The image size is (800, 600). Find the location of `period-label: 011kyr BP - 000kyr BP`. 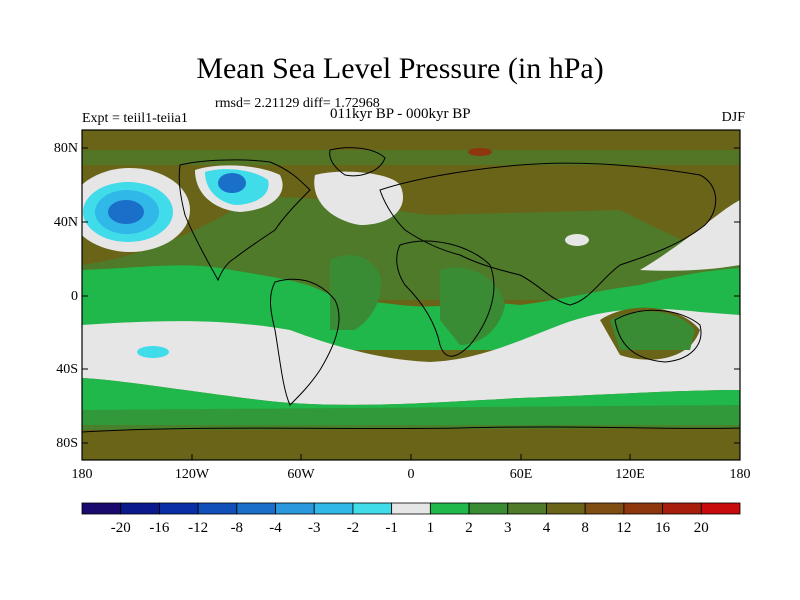

period-label: 011kyr BP - 000kyr BP is located at coordinates (400, 114).